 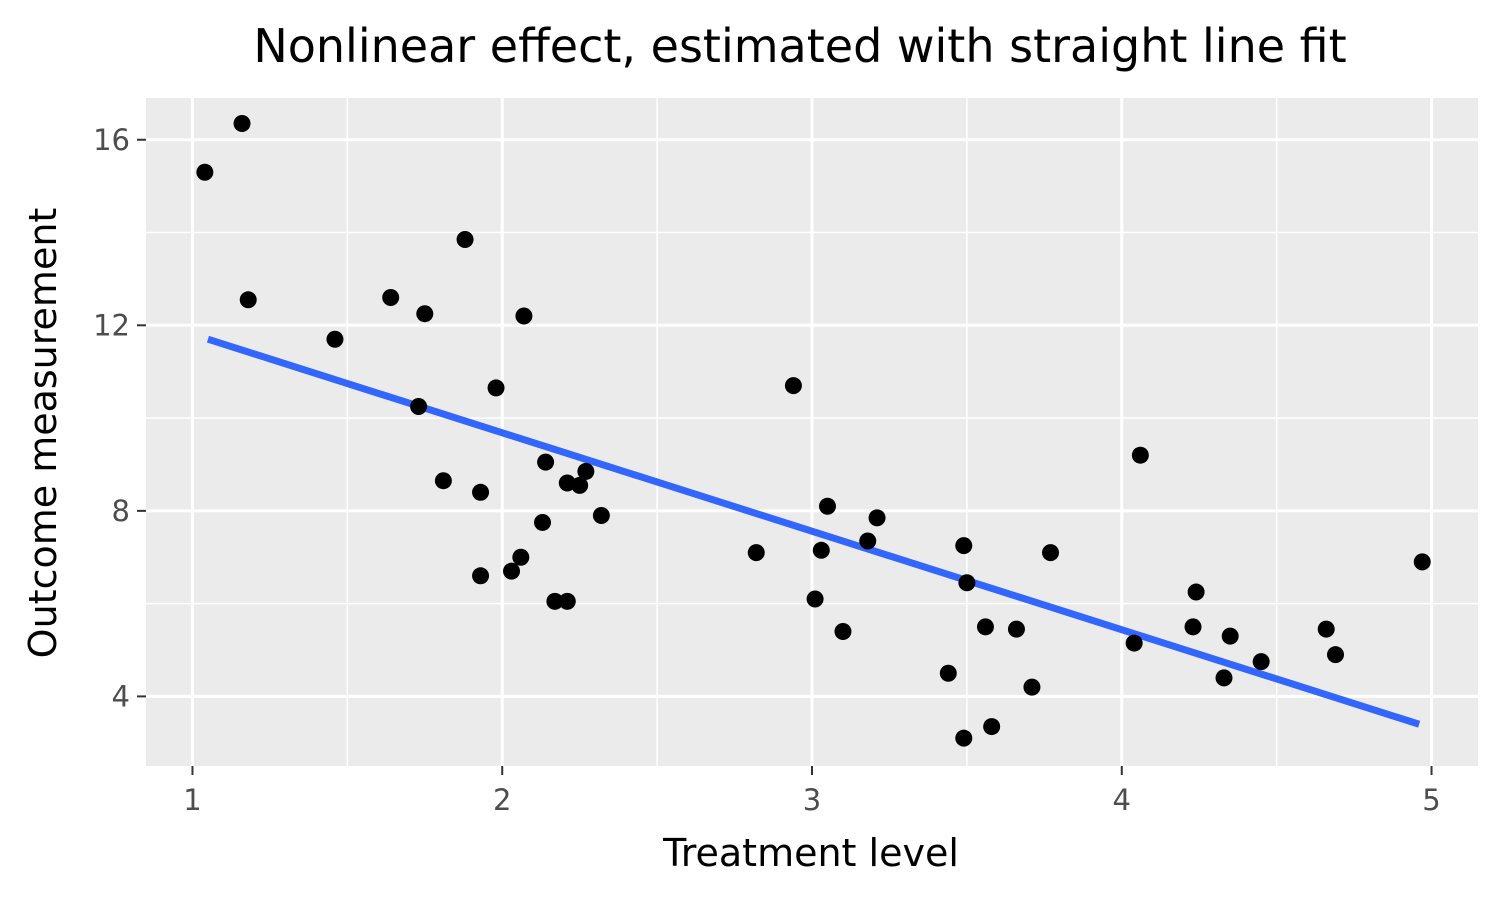 What do you see at coordinates (111, 140) in the screenshot?
I see `y-tick-label: 16` at bounding box center [111, 140].